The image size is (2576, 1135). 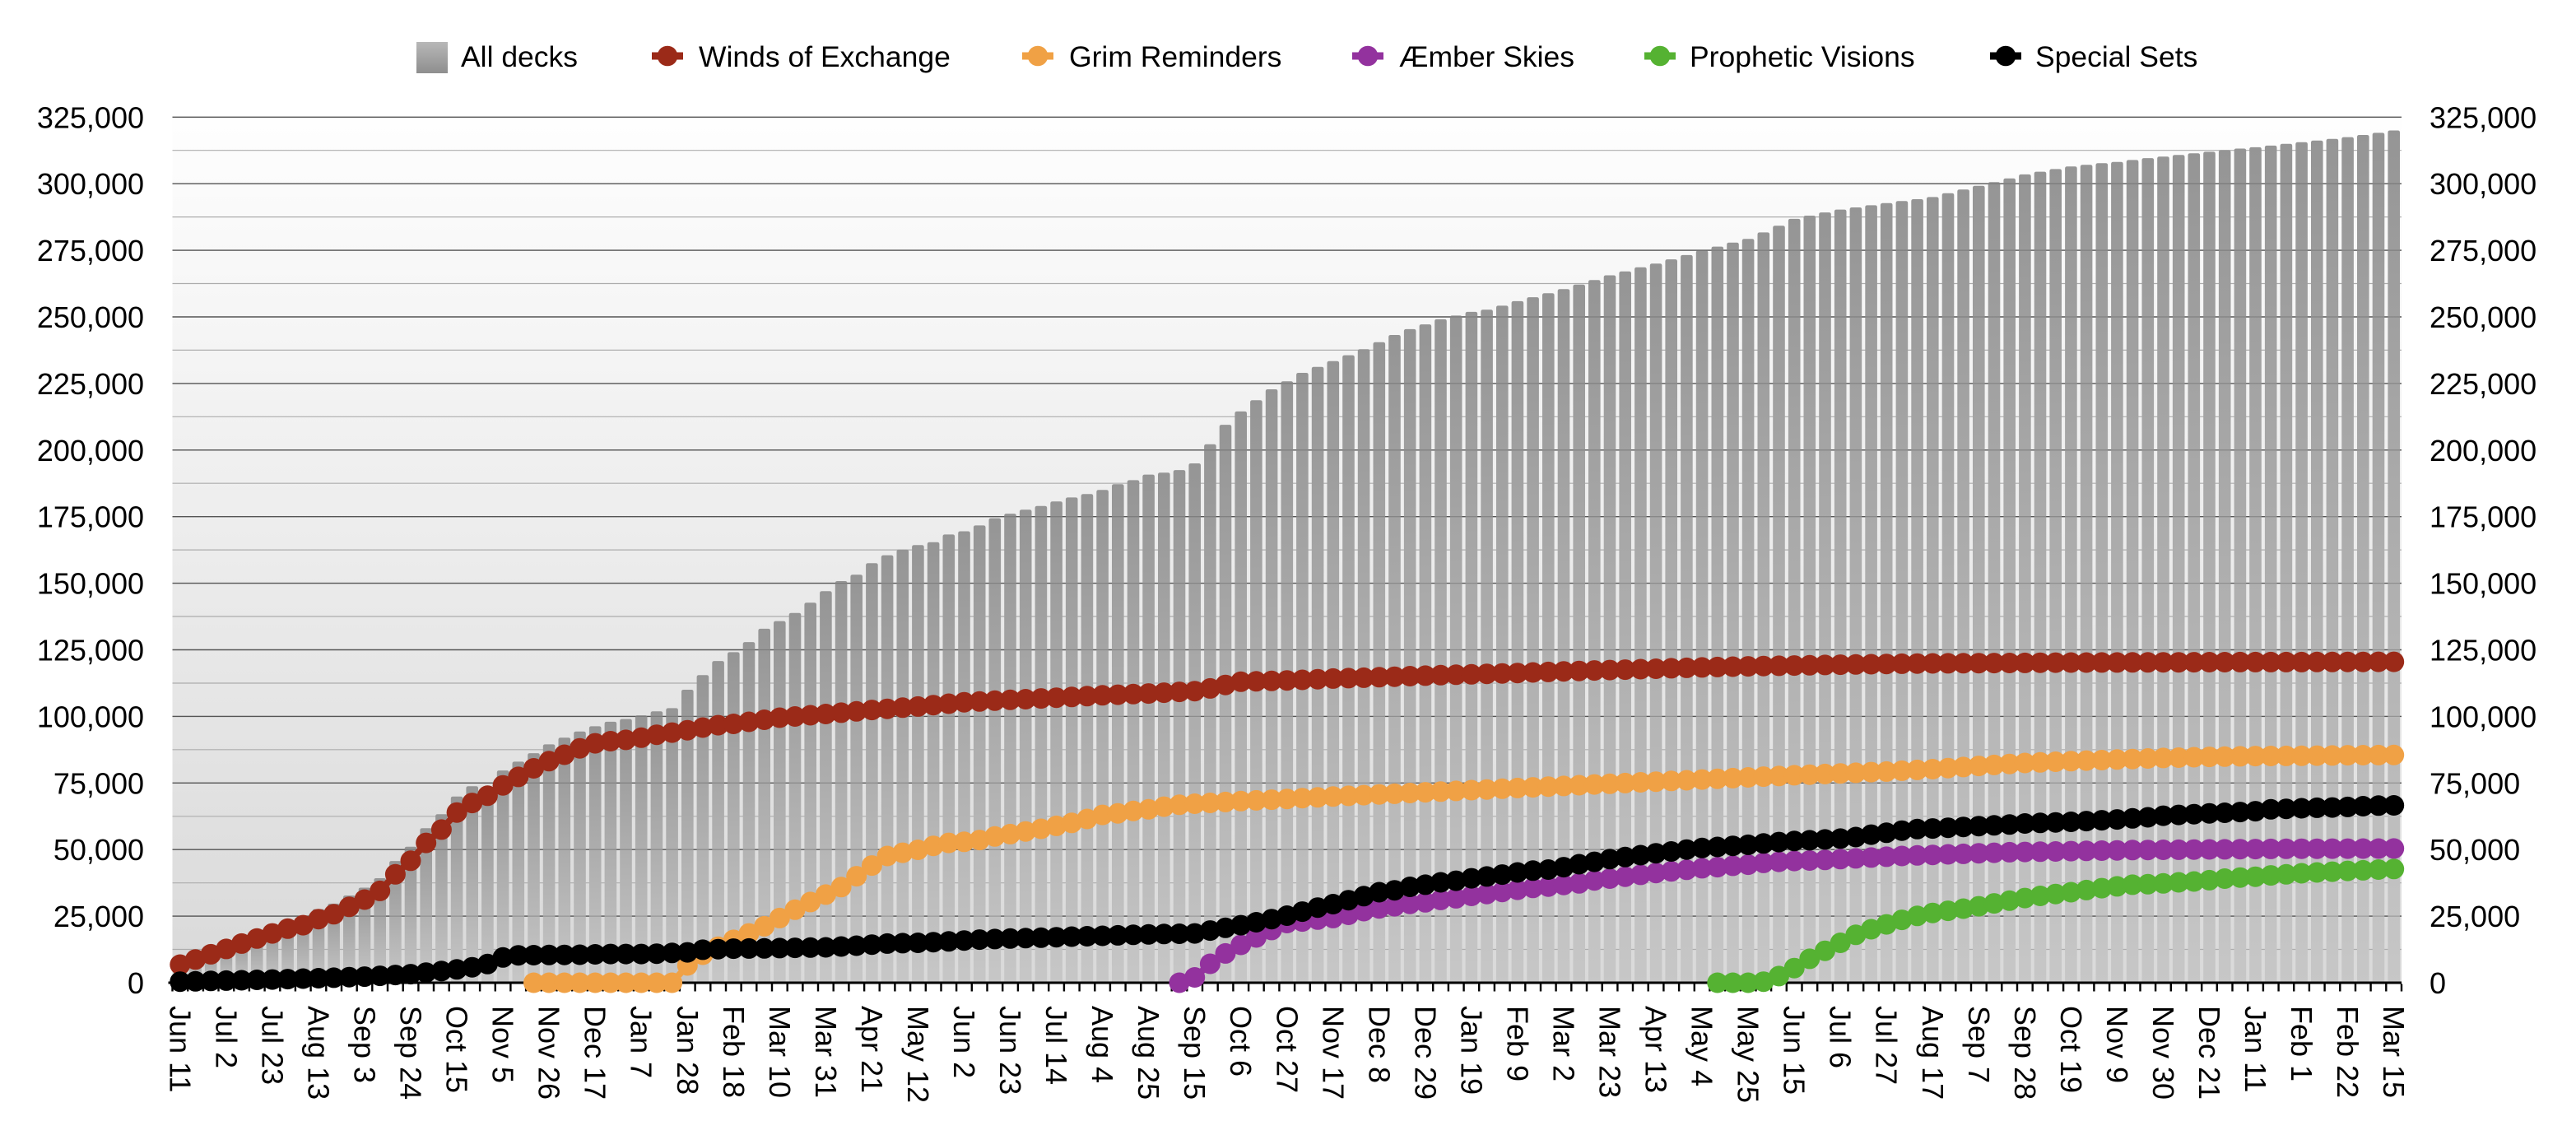 I want to click on svg-text: Apr 13, so click(x=1656, y=1049).